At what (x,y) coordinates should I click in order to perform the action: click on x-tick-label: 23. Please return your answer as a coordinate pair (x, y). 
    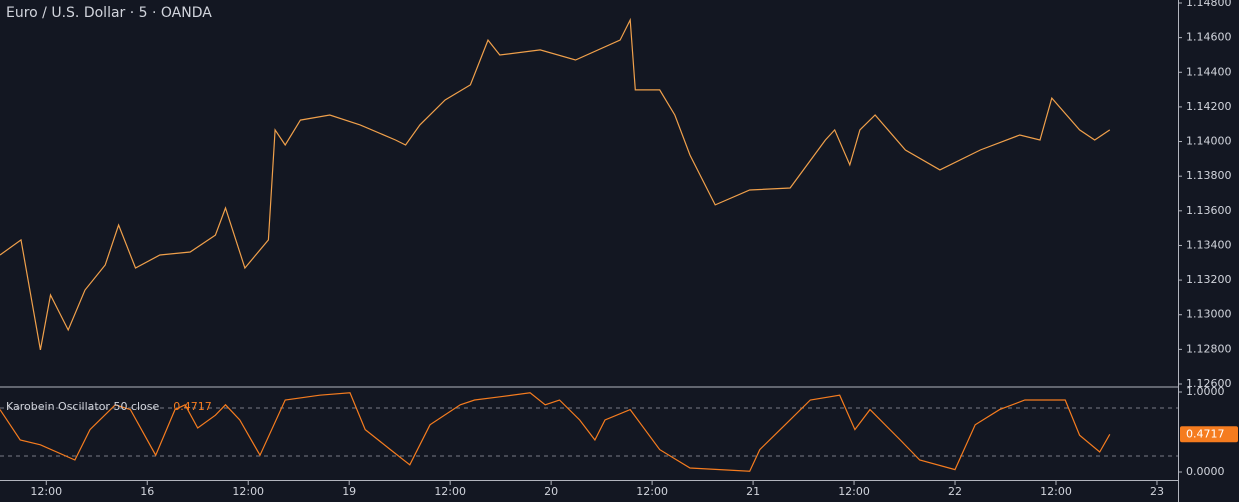
    Looking at the image, I should click on (1157, 491).